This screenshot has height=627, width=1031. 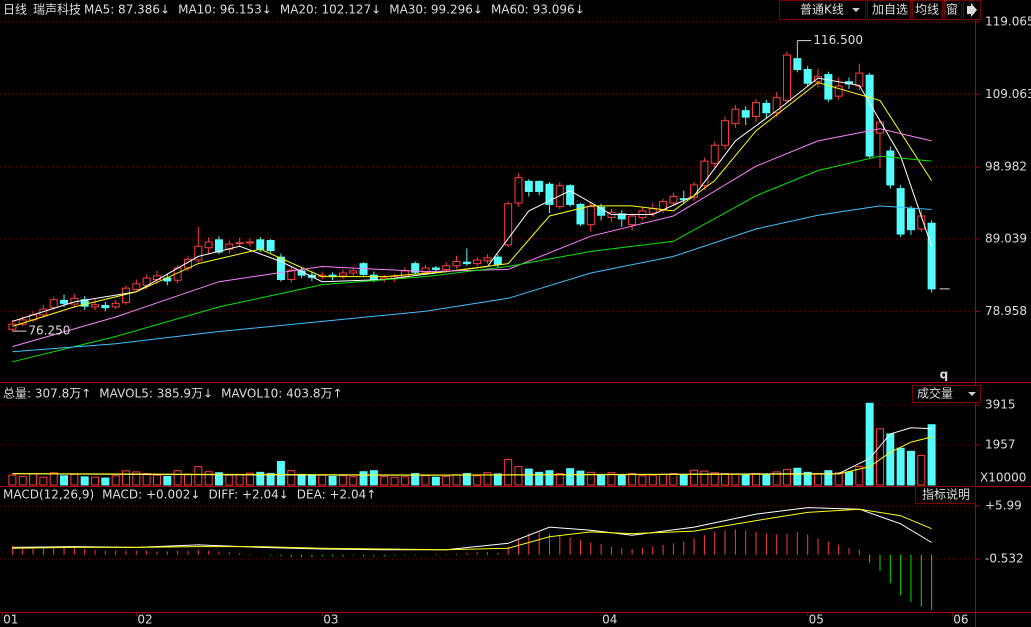 I want to click on button-label: 普通K线, so click(x=822, y=10).